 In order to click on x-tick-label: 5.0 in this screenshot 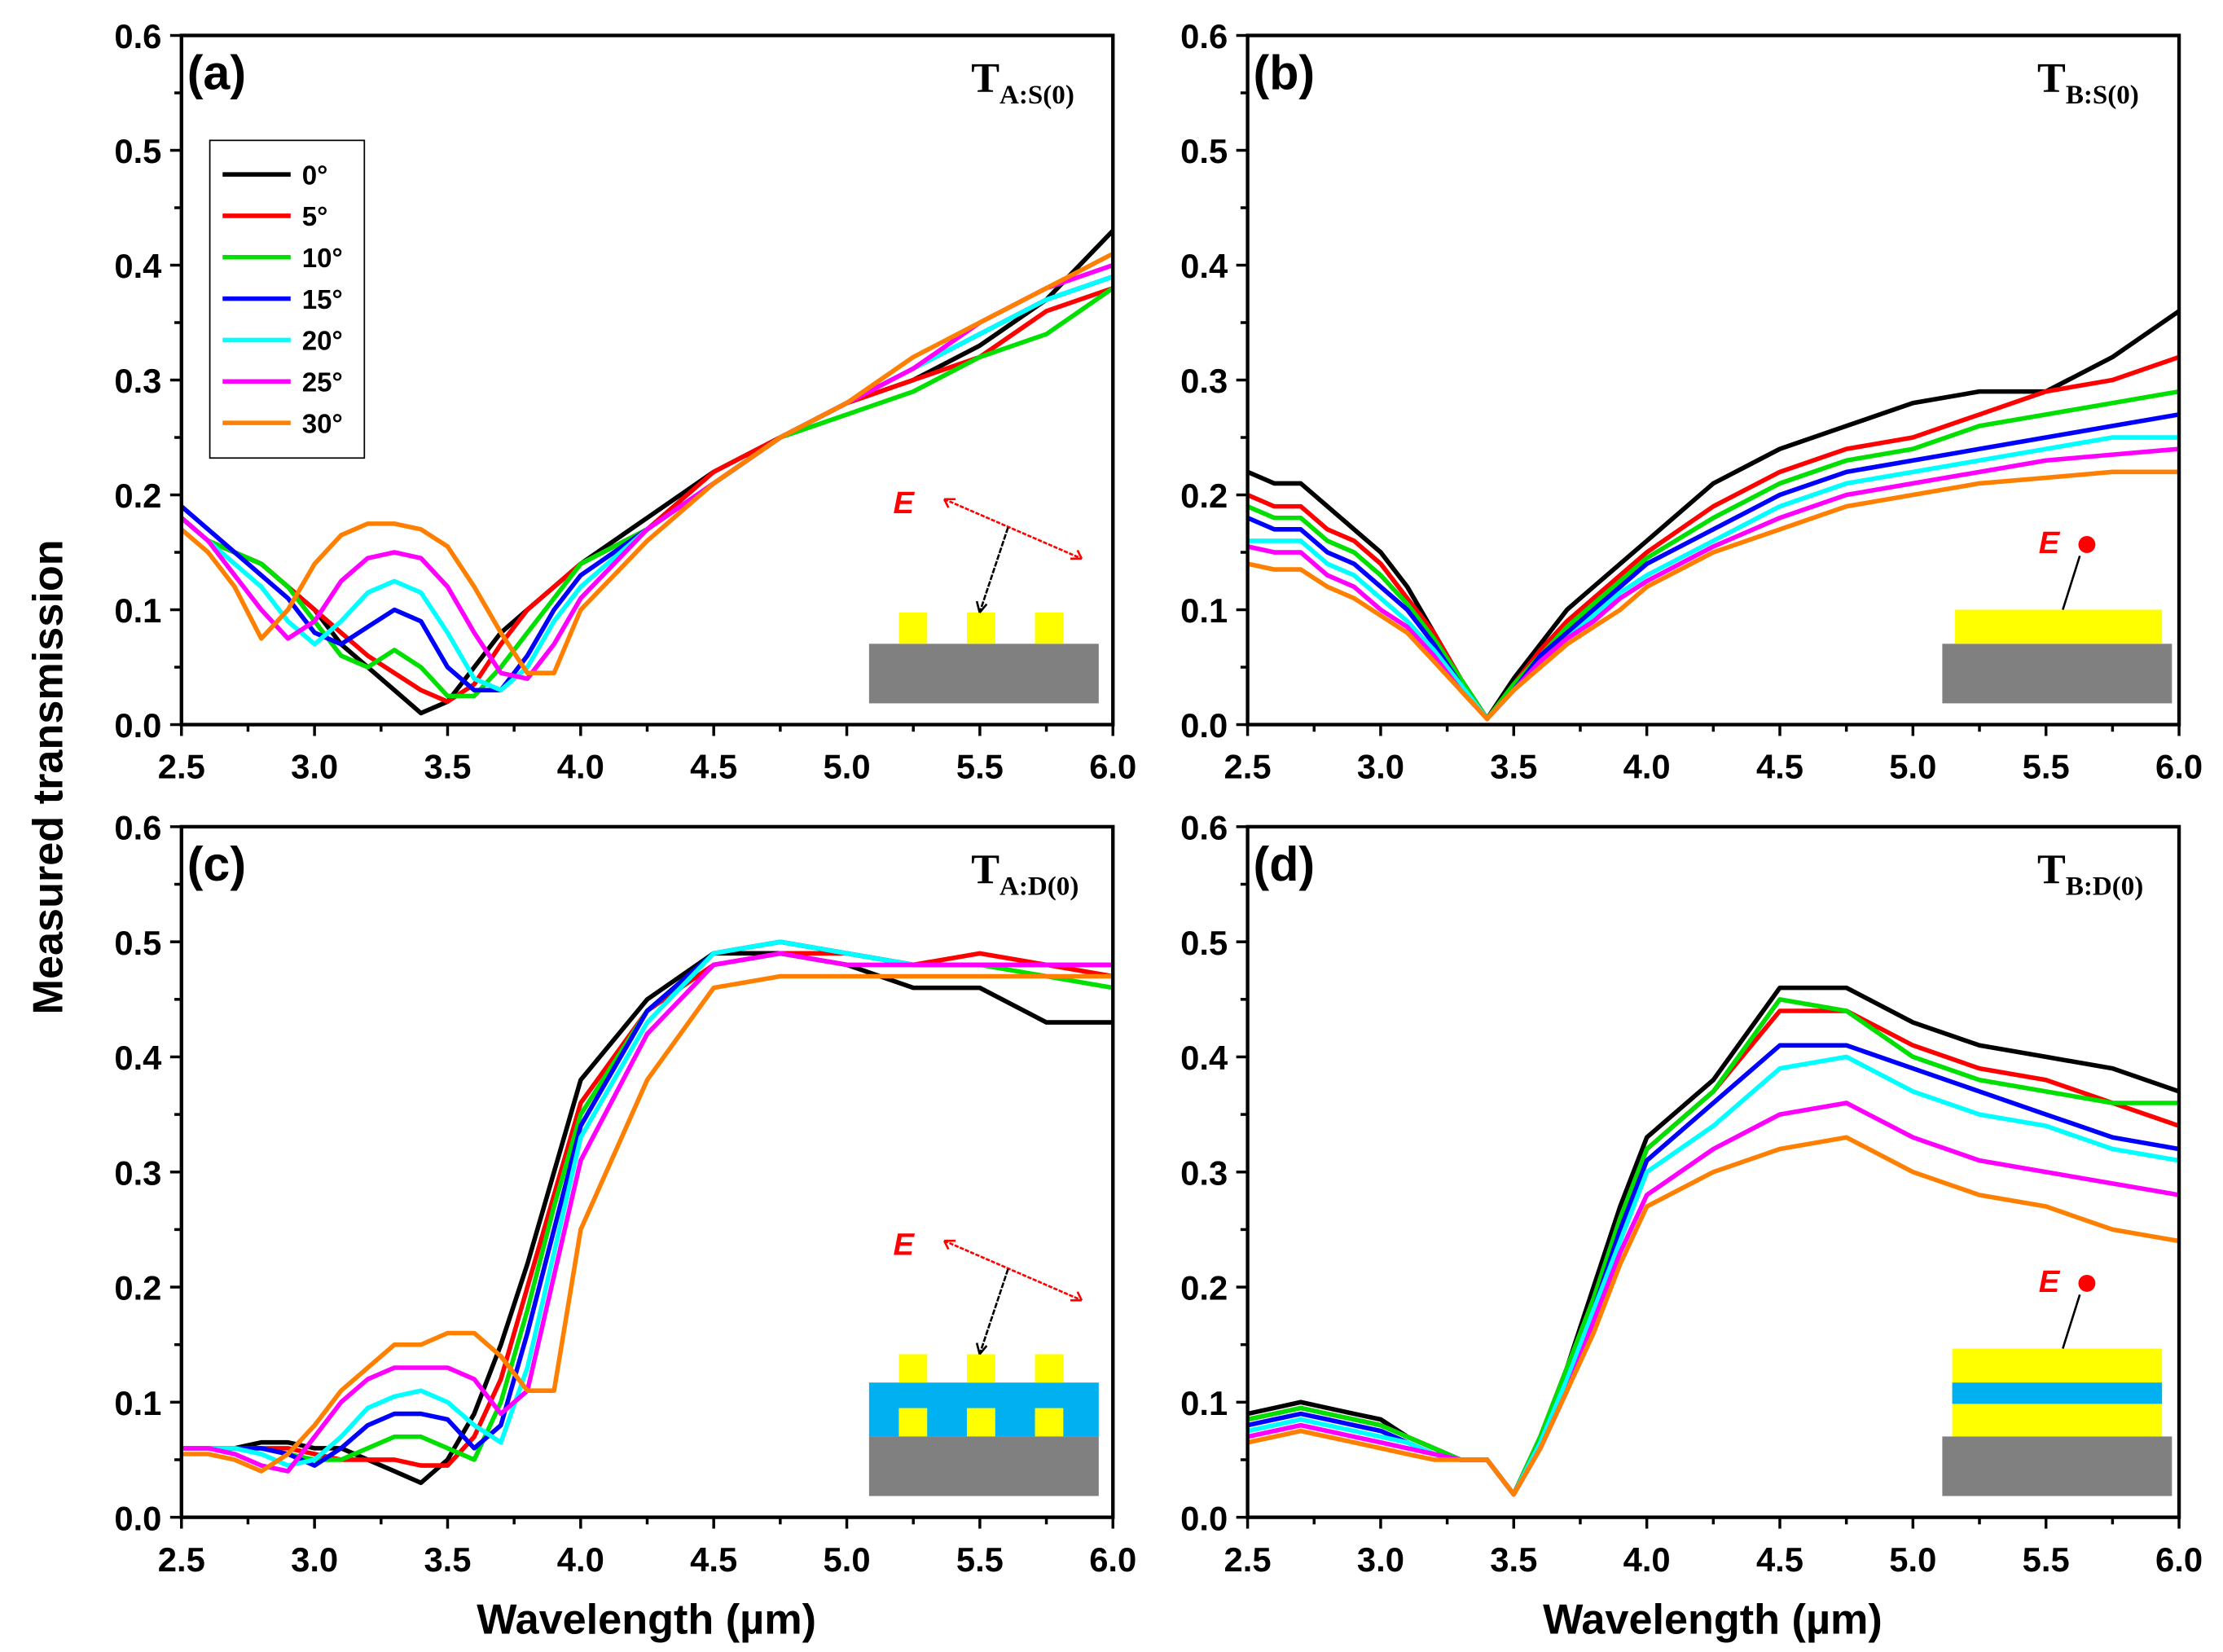, I will do `click(847, 767)`.